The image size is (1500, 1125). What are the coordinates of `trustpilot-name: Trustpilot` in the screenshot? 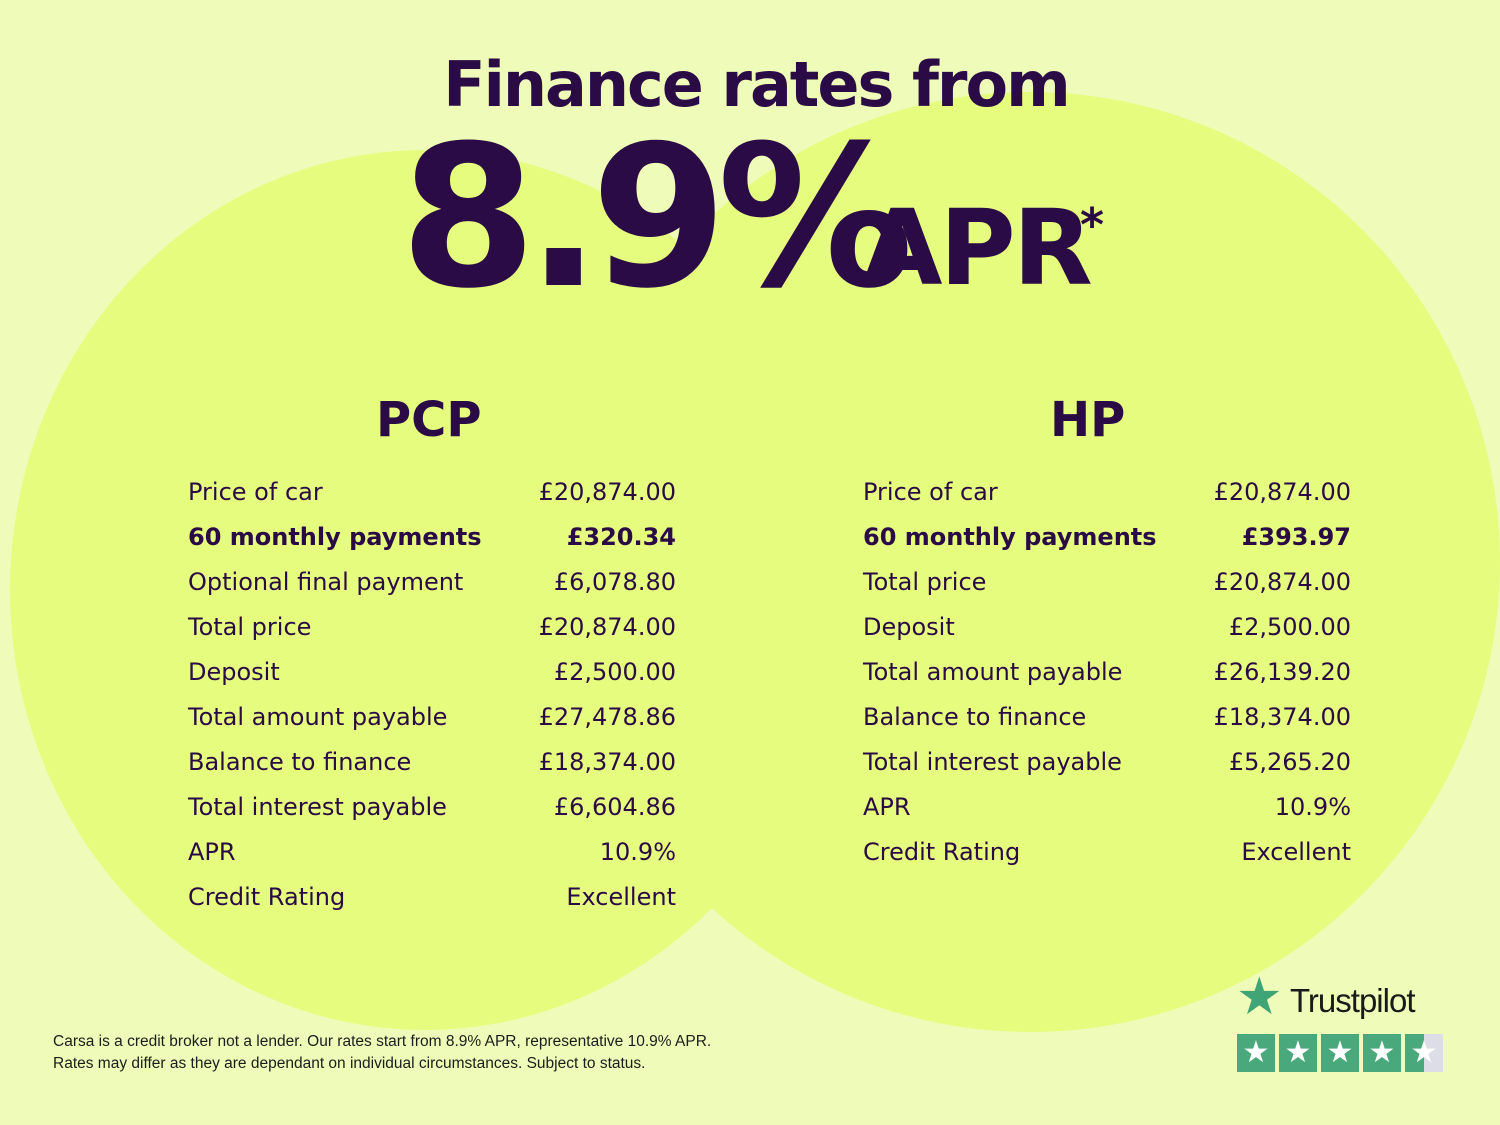 It's located at (1352, 1000).